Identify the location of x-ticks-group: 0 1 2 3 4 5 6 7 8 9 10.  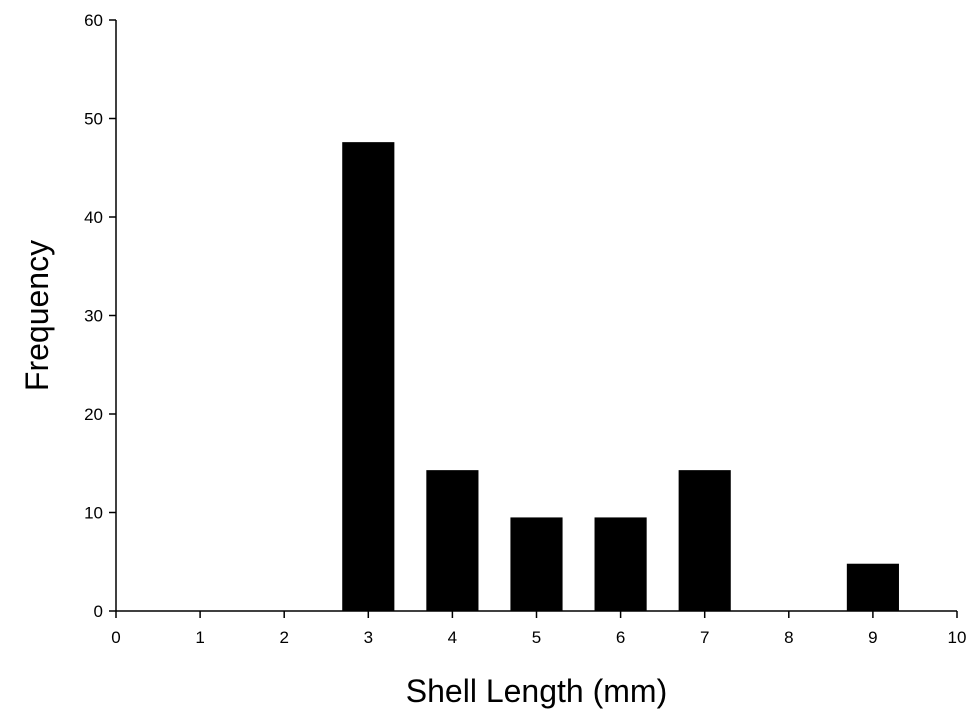
(538, 629).